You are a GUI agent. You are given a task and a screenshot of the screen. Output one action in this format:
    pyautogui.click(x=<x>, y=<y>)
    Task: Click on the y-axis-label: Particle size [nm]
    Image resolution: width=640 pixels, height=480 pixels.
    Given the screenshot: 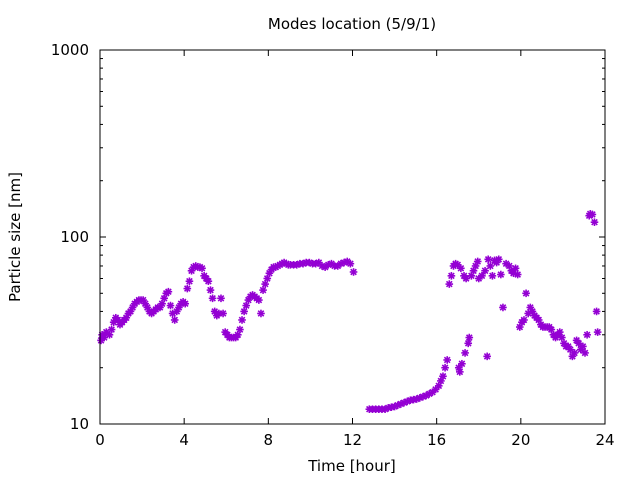 What is the action you would take?
    pyautogui.click(x=15, y=237)
    